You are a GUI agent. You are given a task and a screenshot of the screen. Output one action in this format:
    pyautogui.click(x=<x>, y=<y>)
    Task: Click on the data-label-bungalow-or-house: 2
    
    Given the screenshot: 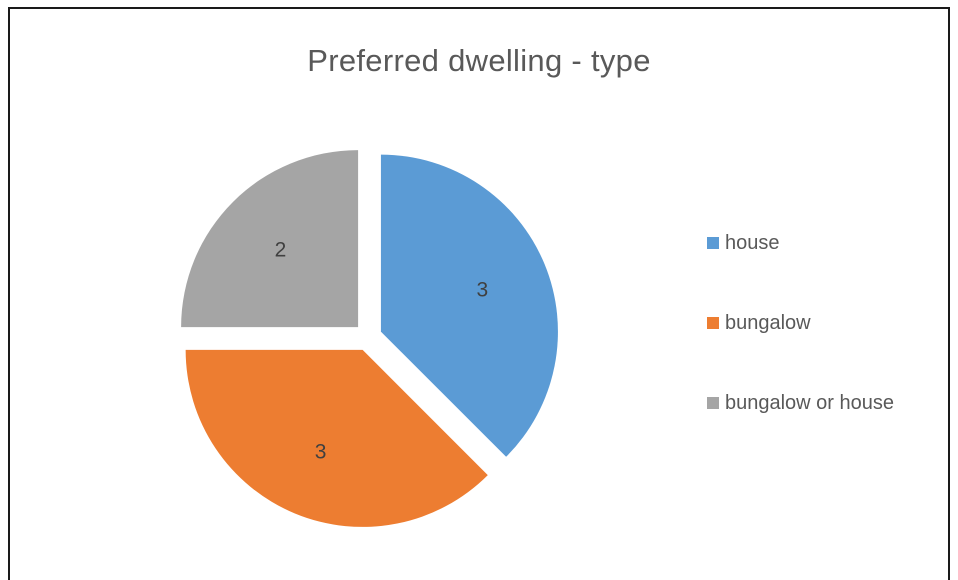 What is the action you would take?
    pyautogui.click(x=281, y=250)
    